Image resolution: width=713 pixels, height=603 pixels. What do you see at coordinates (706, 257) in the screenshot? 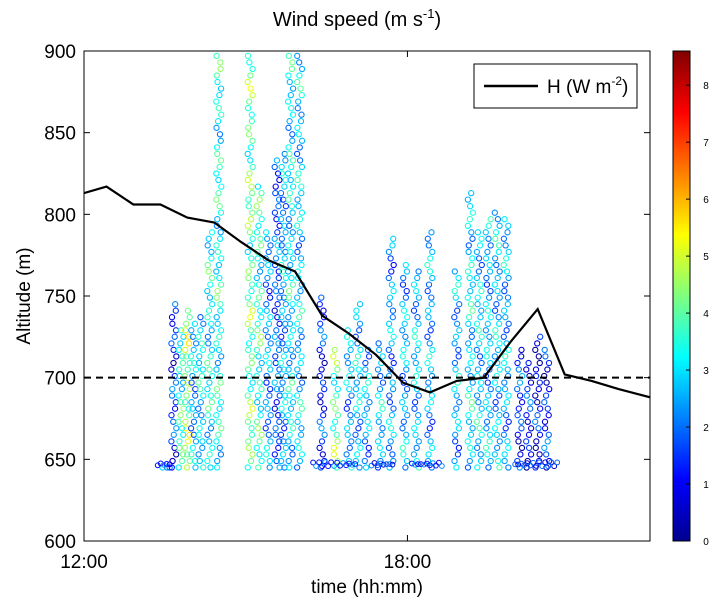
I see `colorbar-tick-label: 5` at bounding box center [706, 257].